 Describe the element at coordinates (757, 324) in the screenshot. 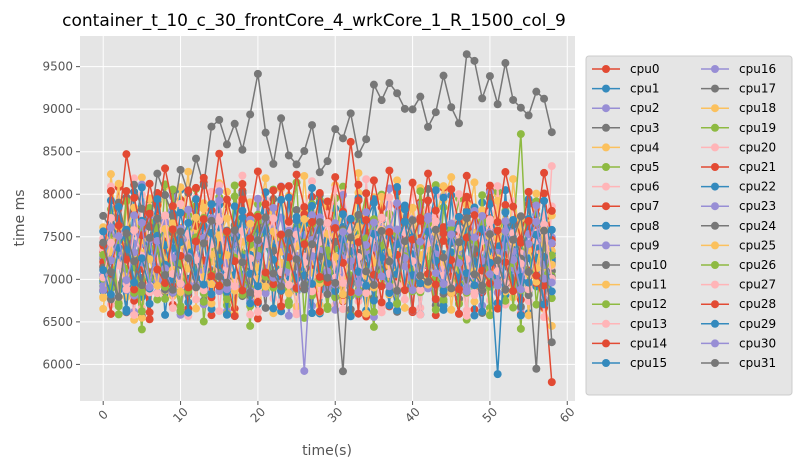

I see `legend-label: cpu29` at that location.